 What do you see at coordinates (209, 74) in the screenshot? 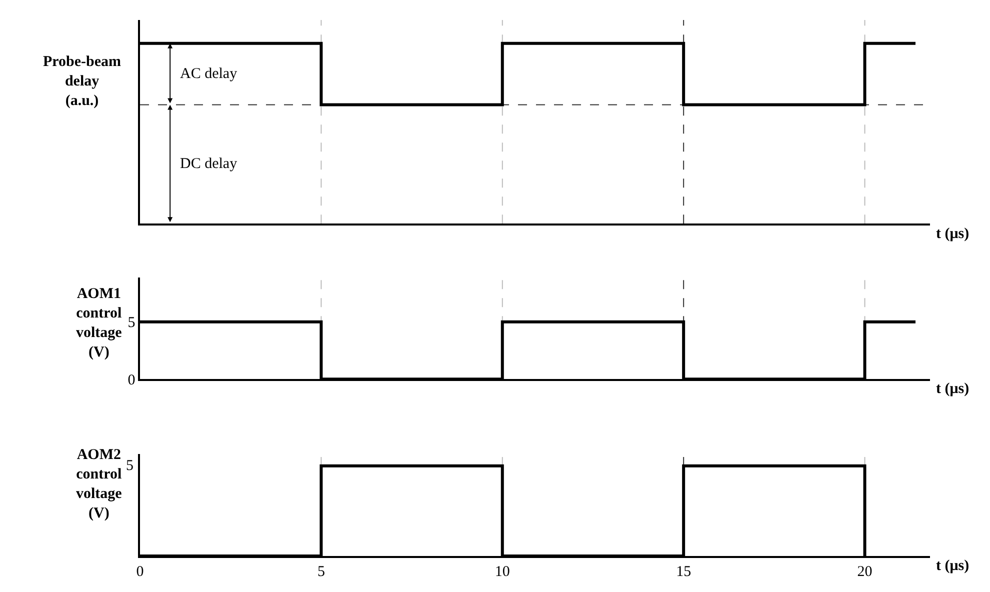
I see `annotation: AC delay` at bounding box center [209, 74].